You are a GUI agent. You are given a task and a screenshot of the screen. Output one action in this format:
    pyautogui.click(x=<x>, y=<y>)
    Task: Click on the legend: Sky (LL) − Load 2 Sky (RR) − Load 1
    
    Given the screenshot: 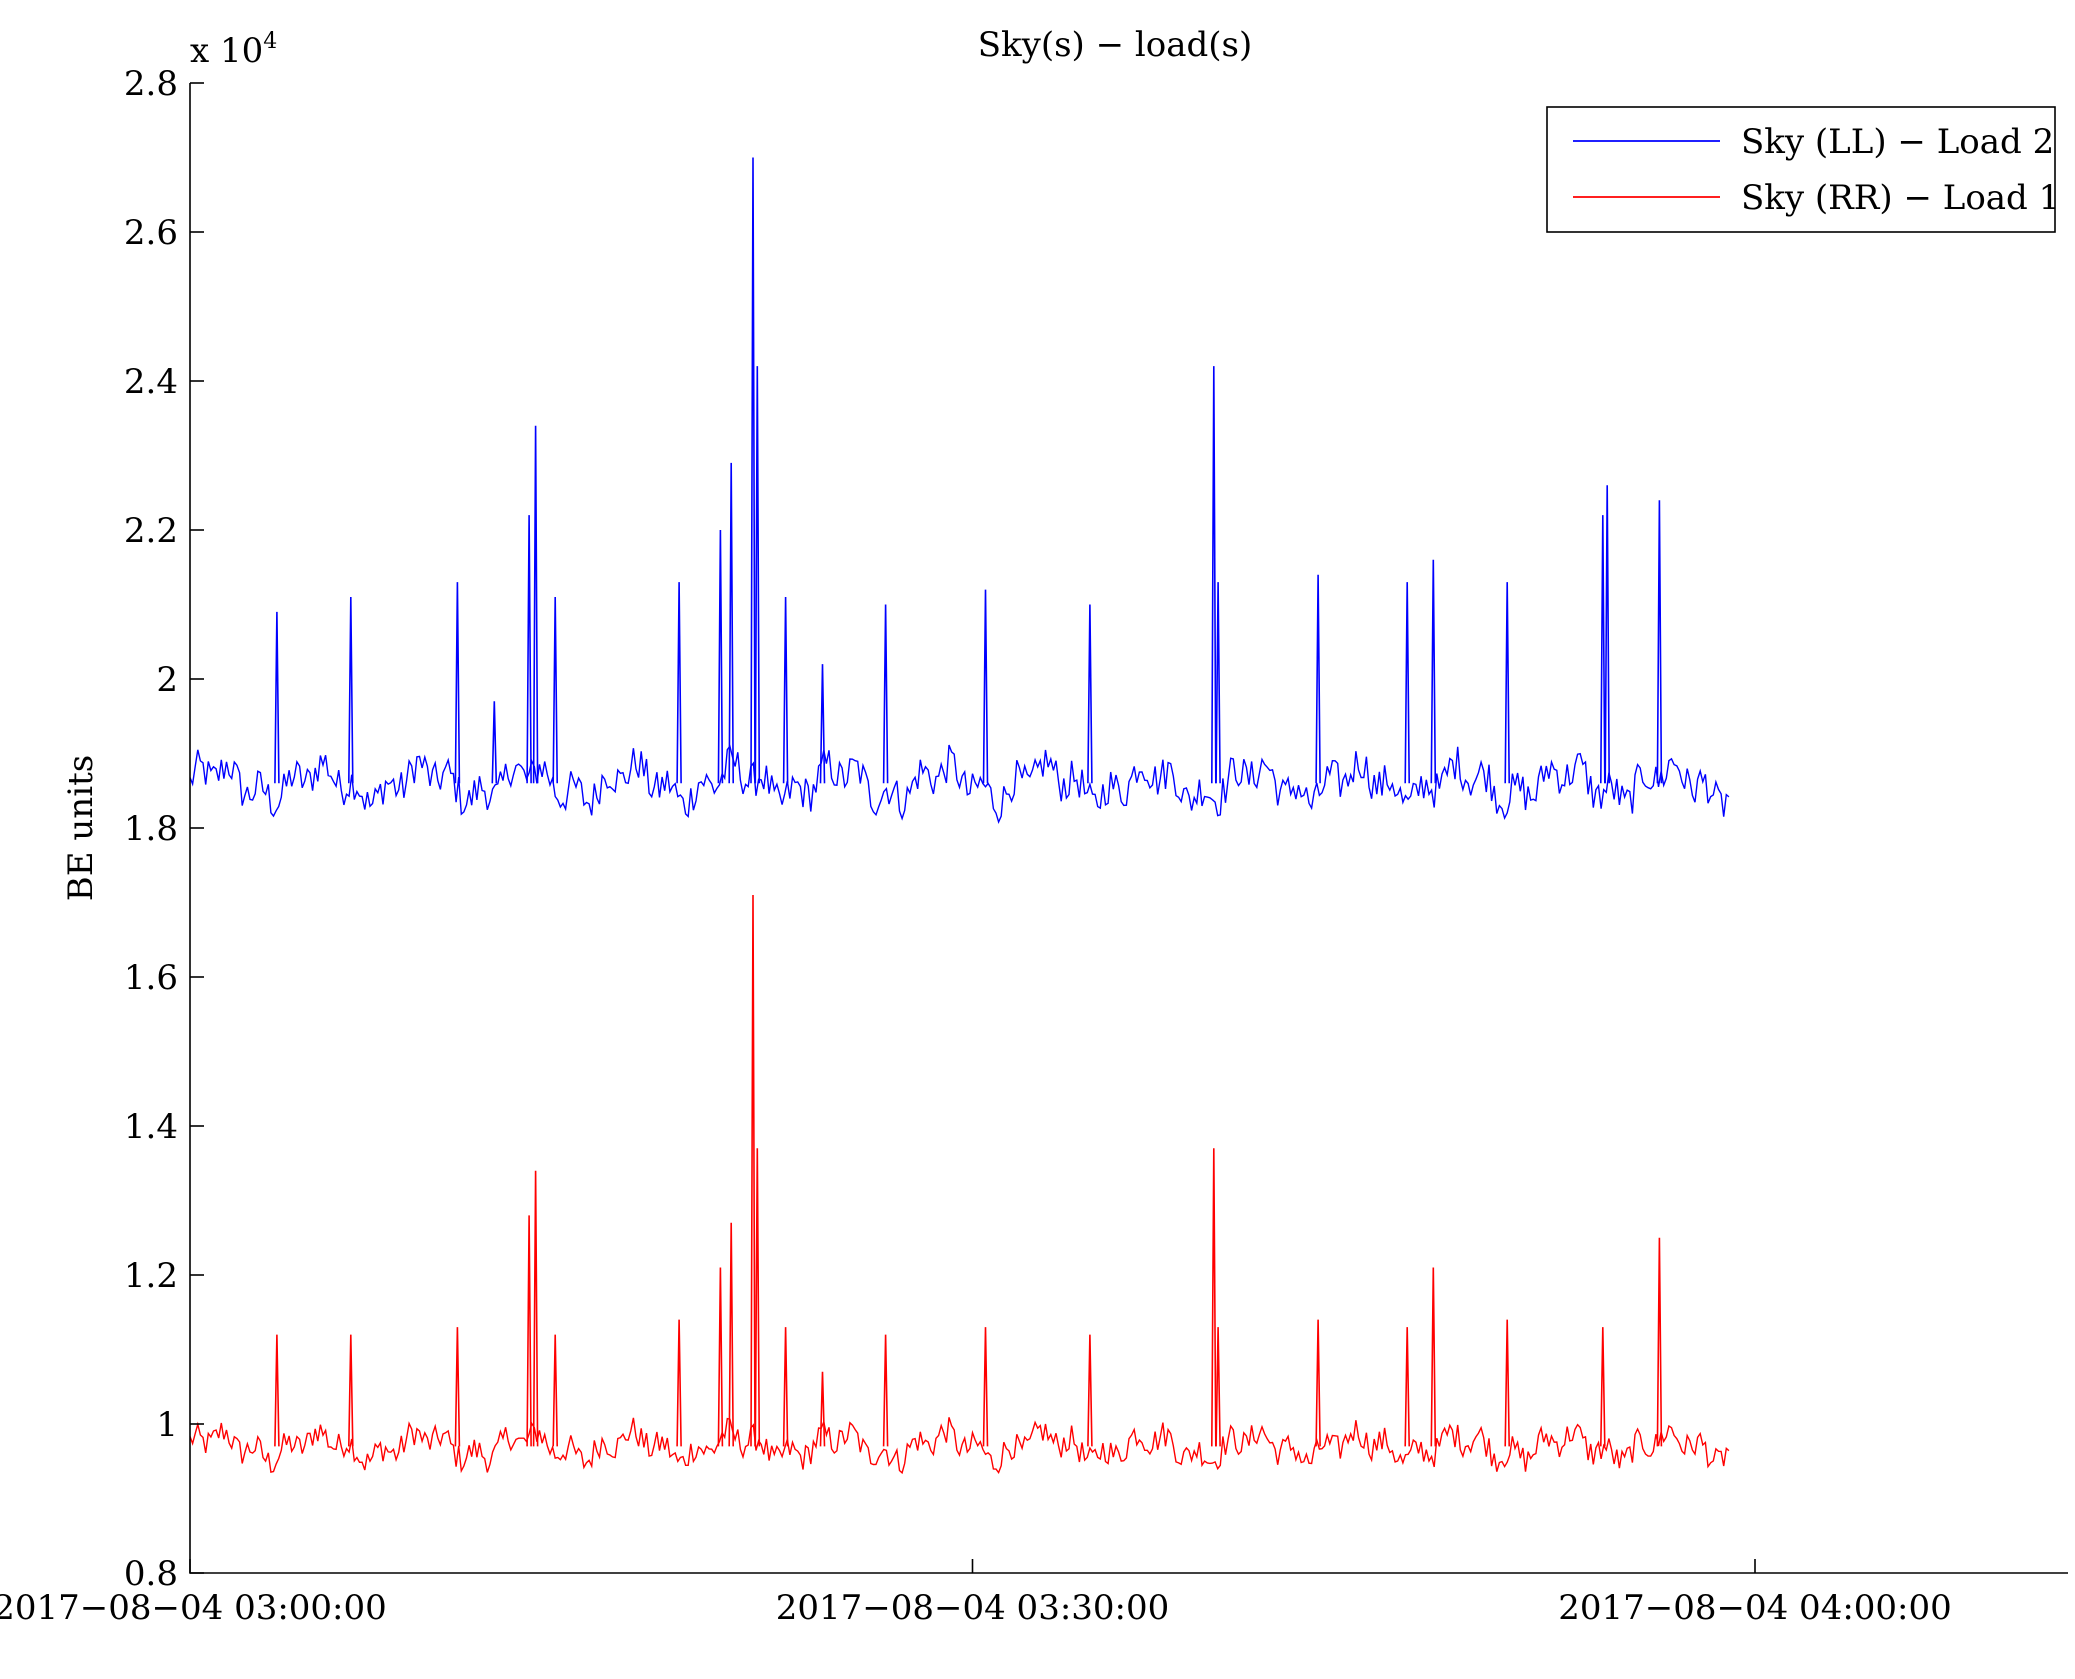 What is the action you would take?
    pyautogui.click(x=1803, y=169)
    